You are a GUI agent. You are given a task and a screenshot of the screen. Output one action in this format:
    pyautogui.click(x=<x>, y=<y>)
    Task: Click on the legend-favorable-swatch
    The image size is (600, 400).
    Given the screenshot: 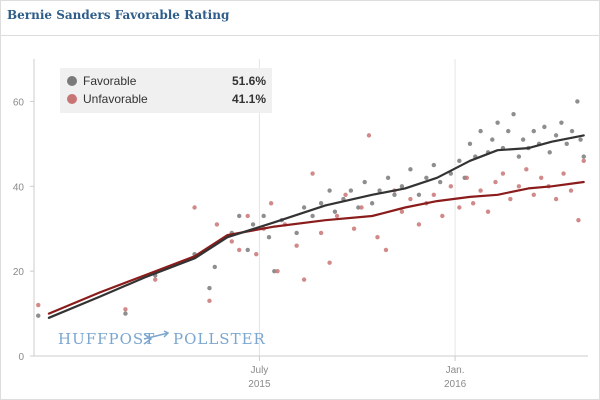 What is the action you would take?
    pyautogui.click(x=72, y=81)
    